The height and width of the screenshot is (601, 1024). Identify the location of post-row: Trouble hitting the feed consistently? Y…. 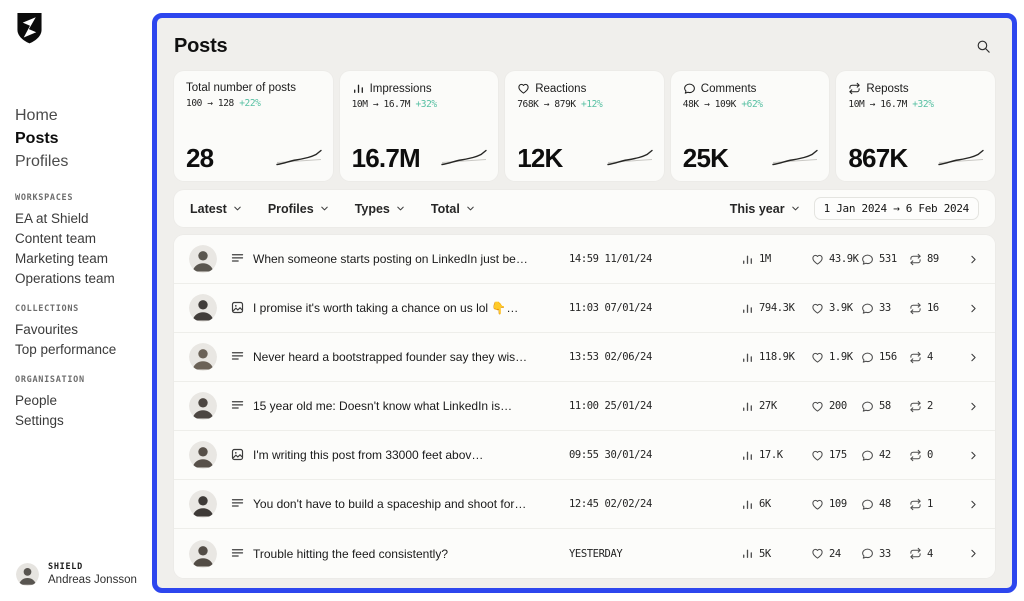
(584, 553).